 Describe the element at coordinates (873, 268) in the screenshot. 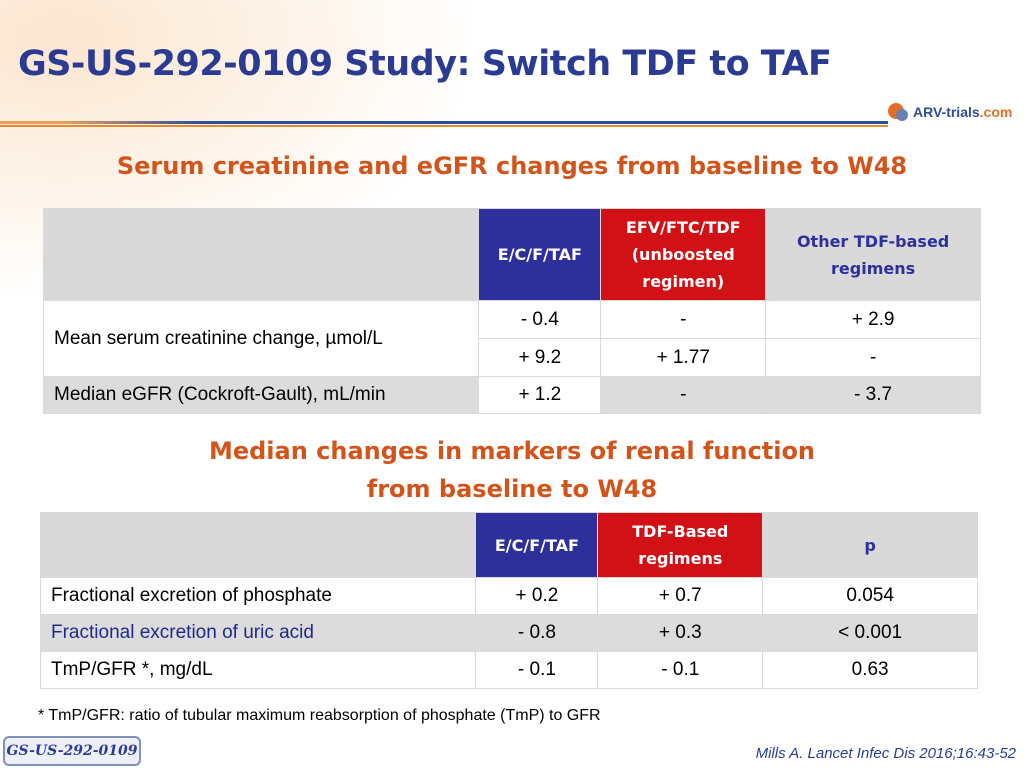

I see `table1-header-other-line2: regimens` at that location.